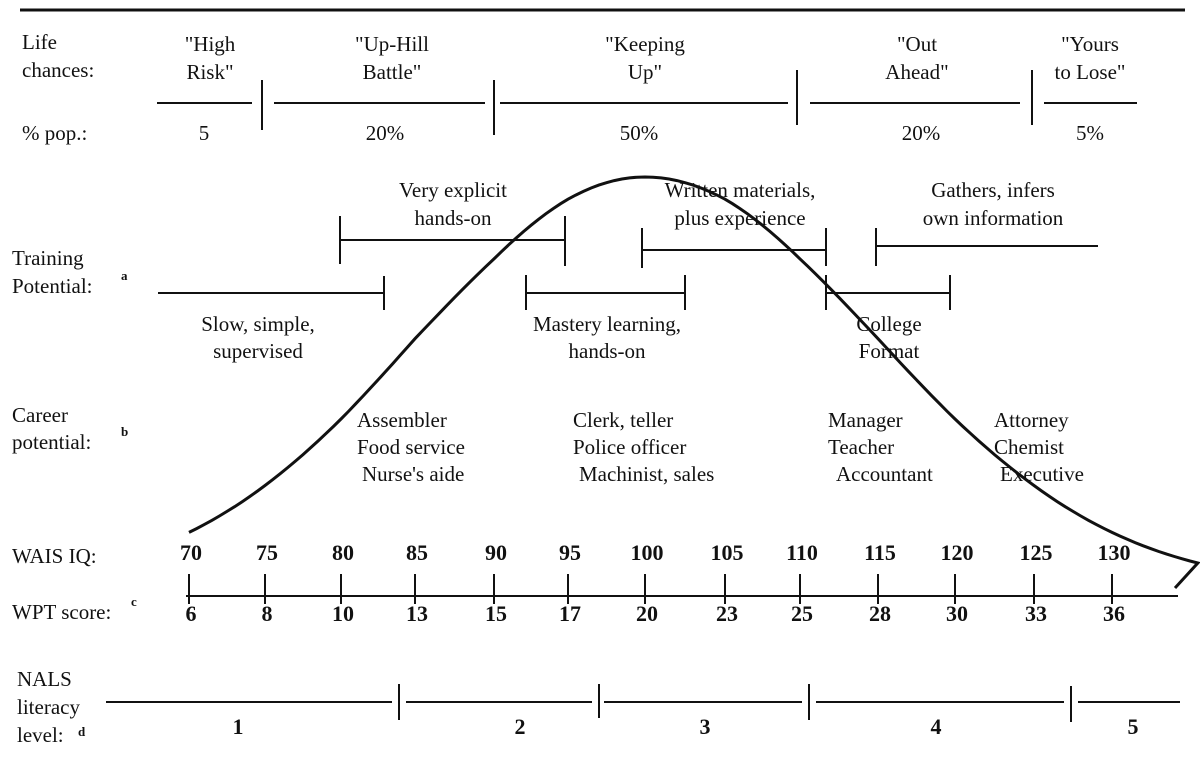 This screenshot has height=759, width=1200. Describe the element at coordinates (802, 552) in the screenshot. I see `wais-iq-tick-label: 110` at that location.